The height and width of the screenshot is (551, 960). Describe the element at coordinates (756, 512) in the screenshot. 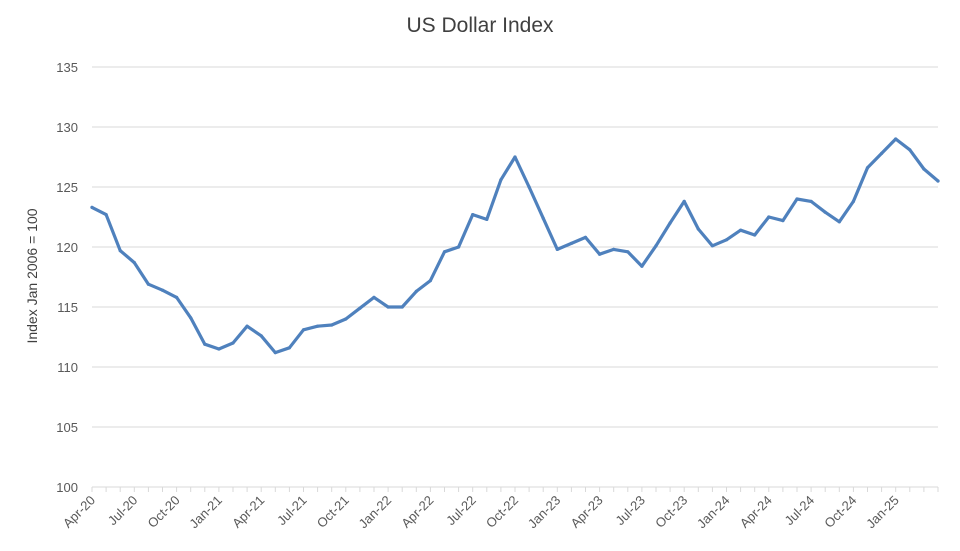

I see `x-tick-label: Apr-24` at that location.